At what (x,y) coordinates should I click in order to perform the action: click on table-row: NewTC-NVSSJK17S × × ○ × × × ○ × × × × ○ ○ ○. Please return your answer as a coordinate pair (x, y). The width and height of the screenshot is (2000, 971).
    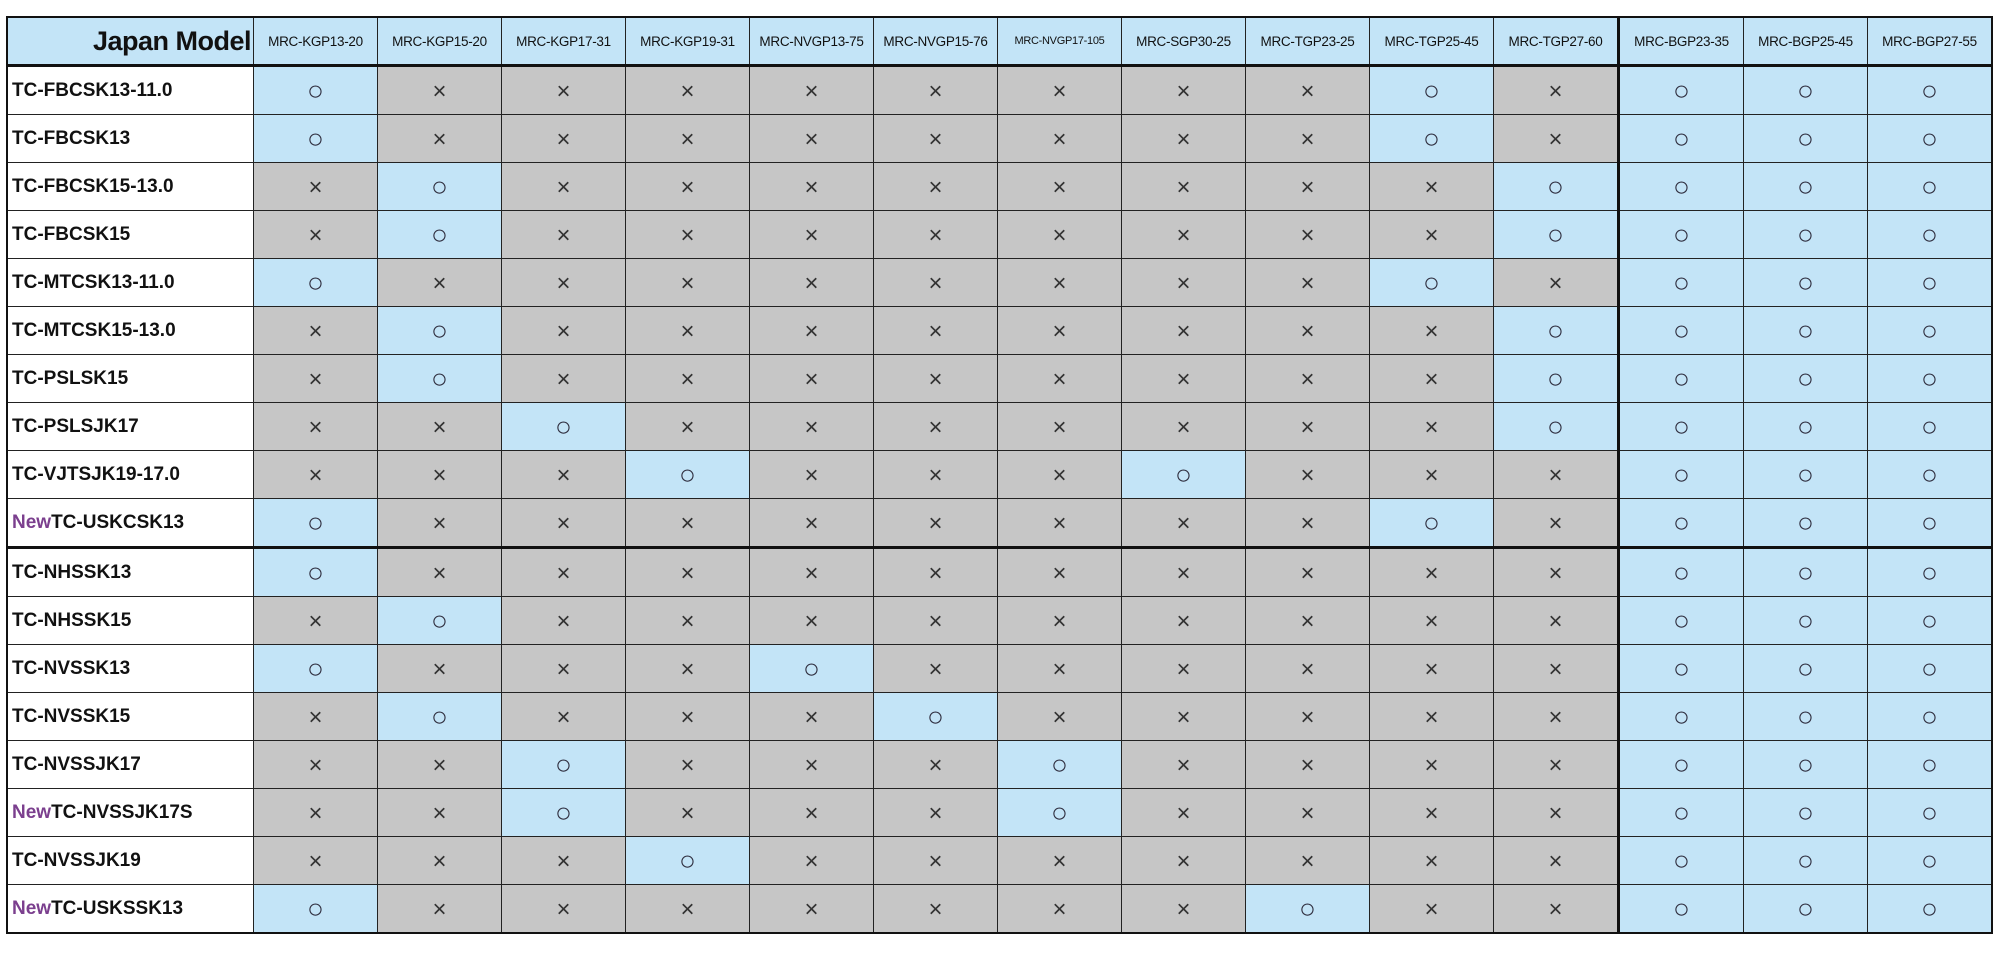
    Looking at the image, I should click on (999, 812).